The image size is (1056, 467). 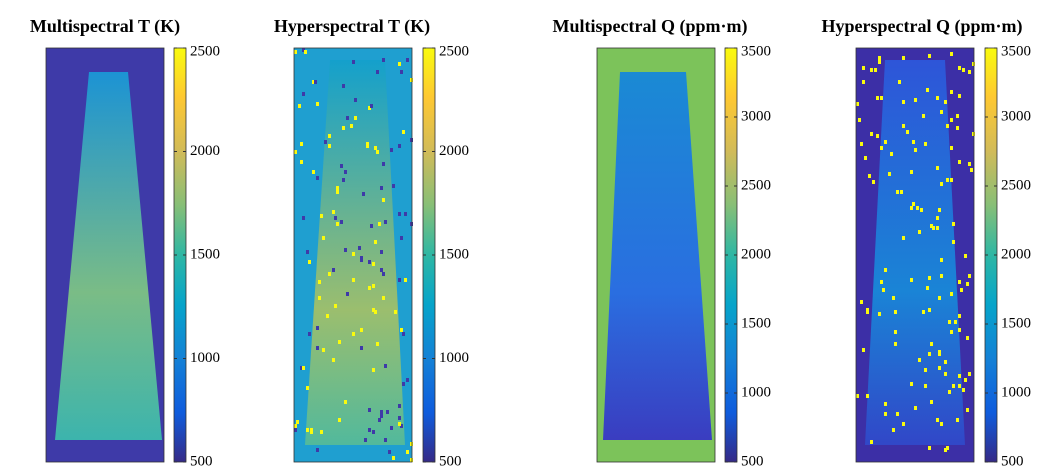 I want to click on colorbar-tick-label: 2500, so click(x=205, y=51).